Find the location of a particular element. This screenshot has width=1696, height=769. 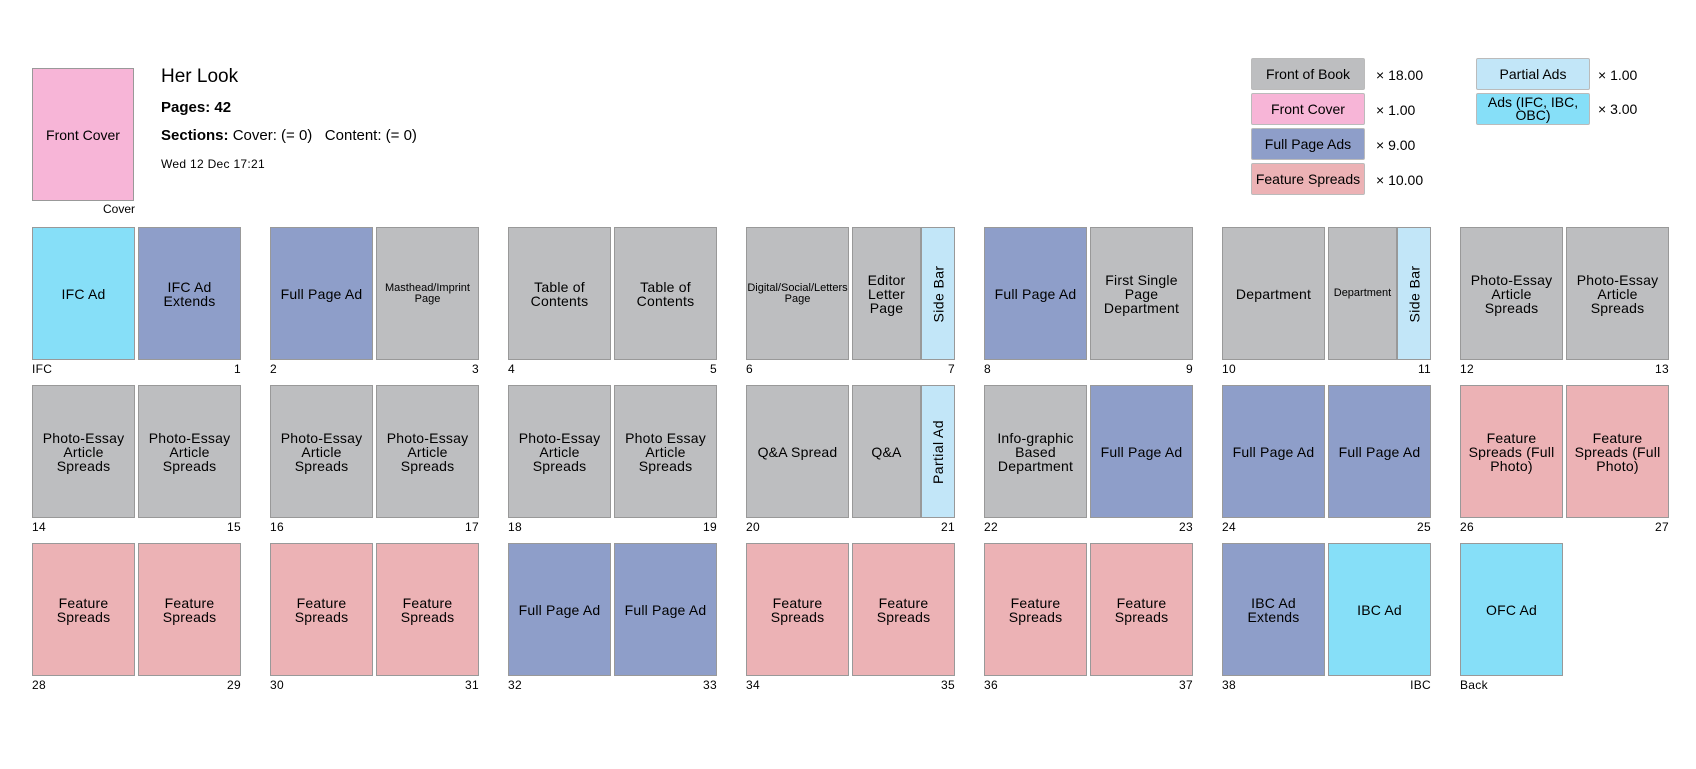

page-tile: Photo Essay Article Spreads is located at coordinates (665, 451).